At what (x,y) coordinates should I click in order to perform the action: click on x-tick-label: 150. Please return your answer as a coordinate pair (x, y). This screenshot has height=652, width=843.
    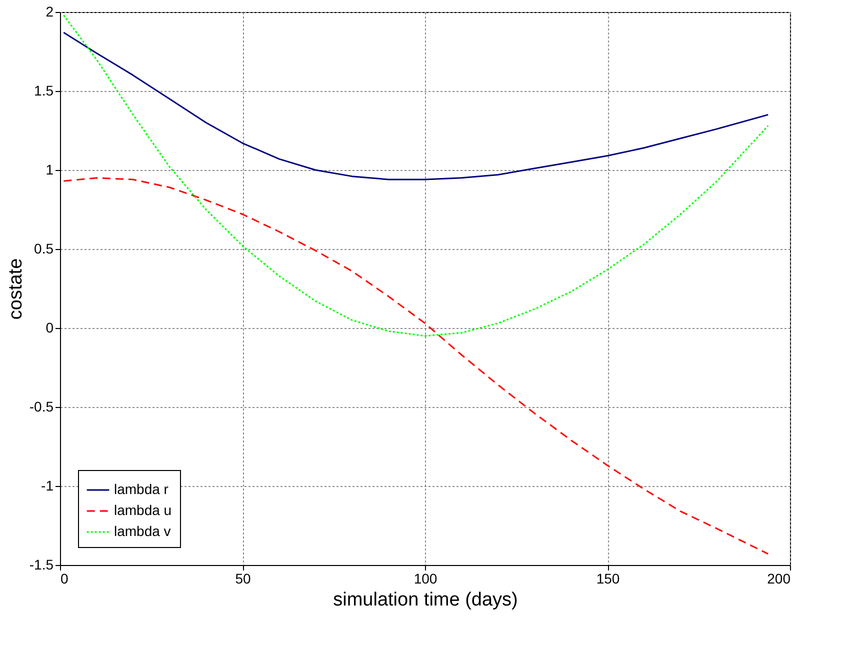
    Looking at the image, I should click on (608, 578).